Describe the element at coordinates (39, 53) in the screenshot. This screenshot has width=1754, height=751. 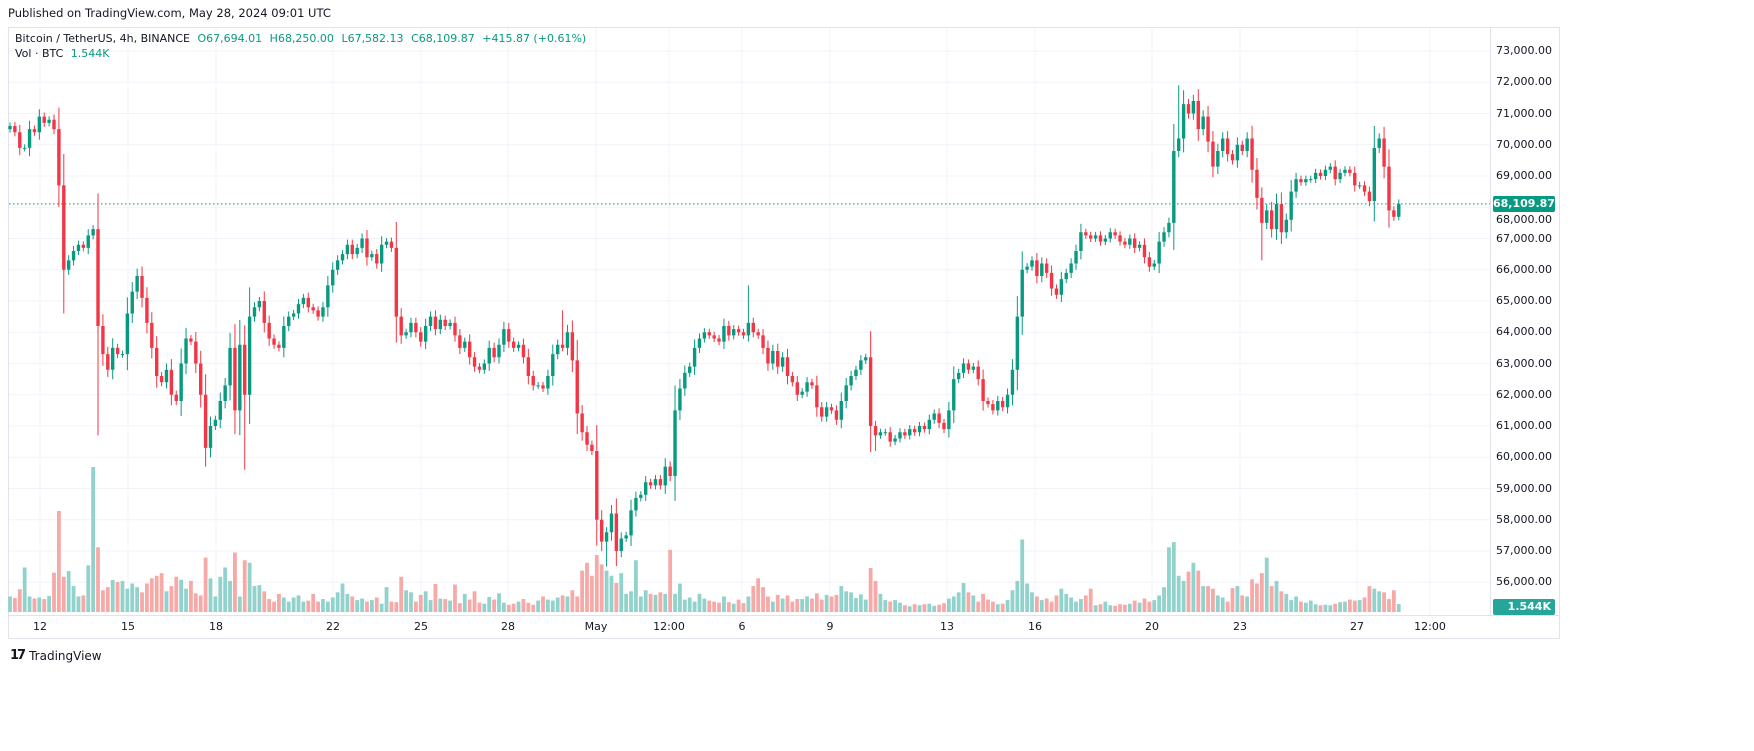
I see `volume-title: Vol · BTC` at that location.